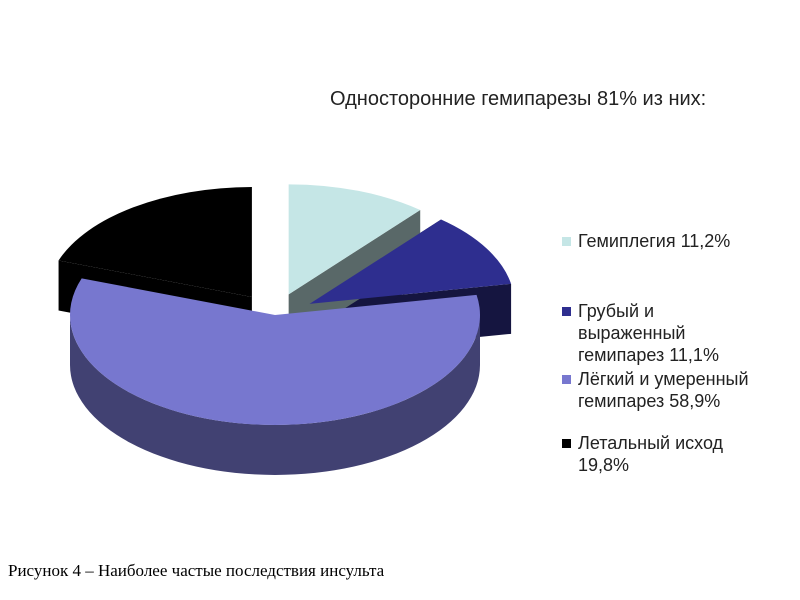  What do you see at coordinates (566, 443) in the screenshot?
I see `legend-swatch-lethal` at bounding box center [566, 443].